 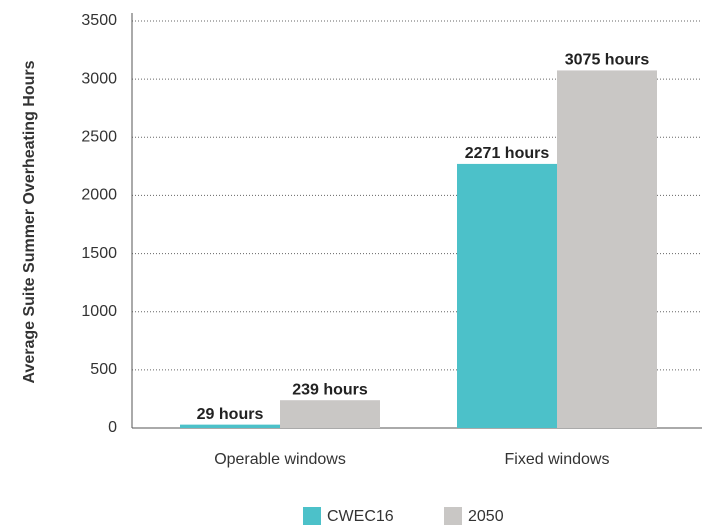 I want to click on y-tick-label: 0, so click(x=112, y=427).